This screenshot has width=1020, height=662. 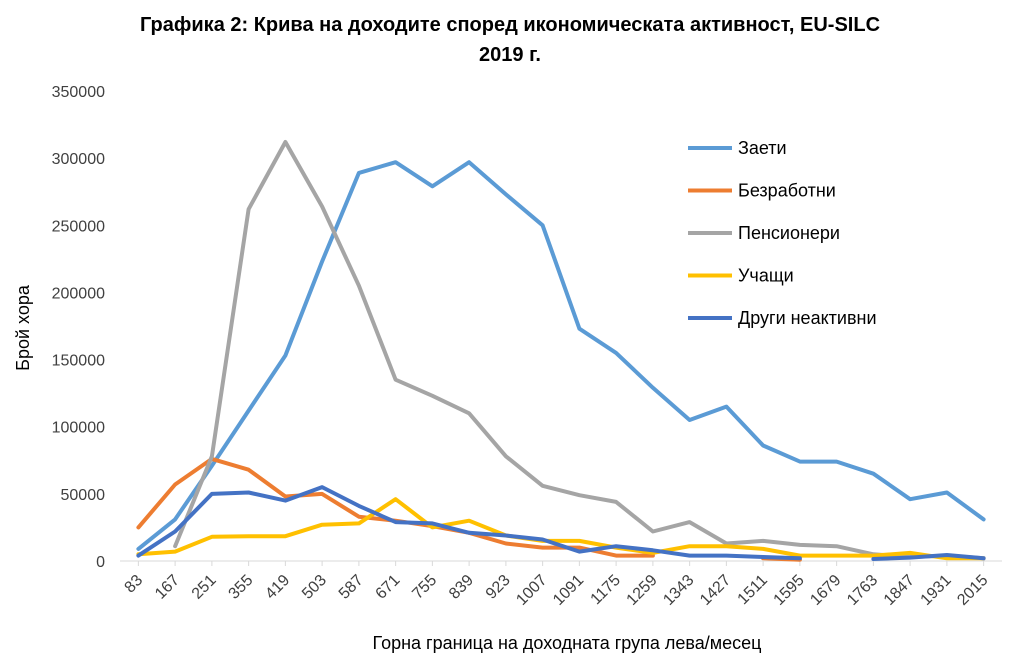 What do you see at coordinates (789, 590) in the screenshot?
I see `x-tick-label: 1595` at bounding box center [789, 590].